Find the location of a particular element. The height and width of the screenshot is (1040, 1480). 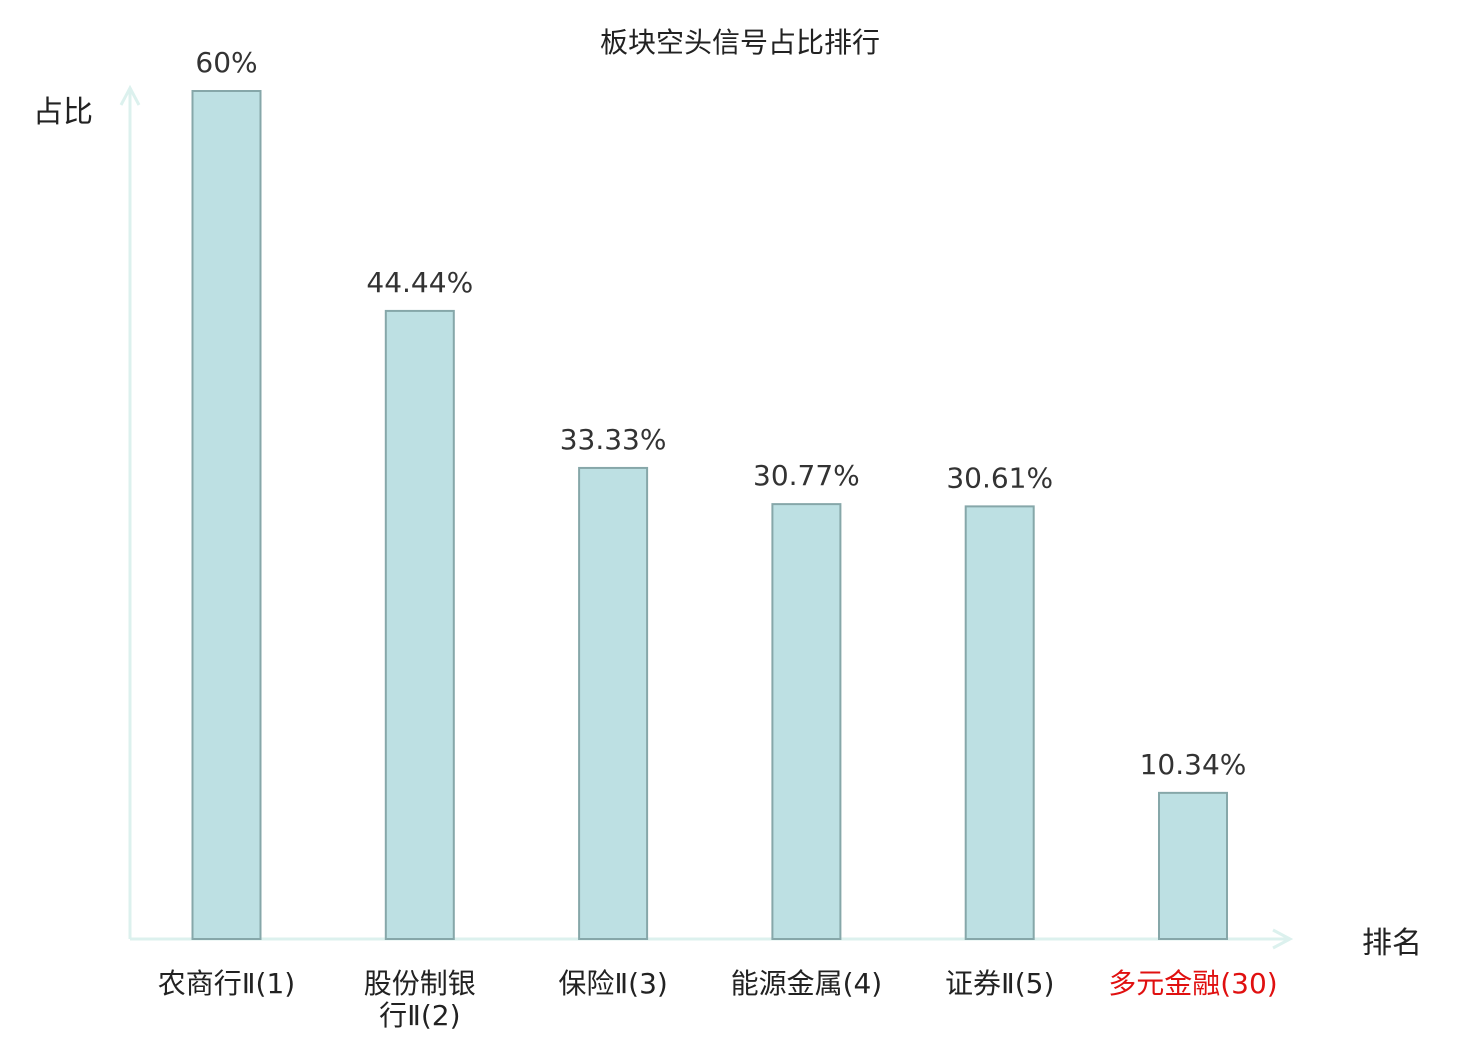

chart-title: 板块空头信号占比排行 is located at coordinates (740, 42).